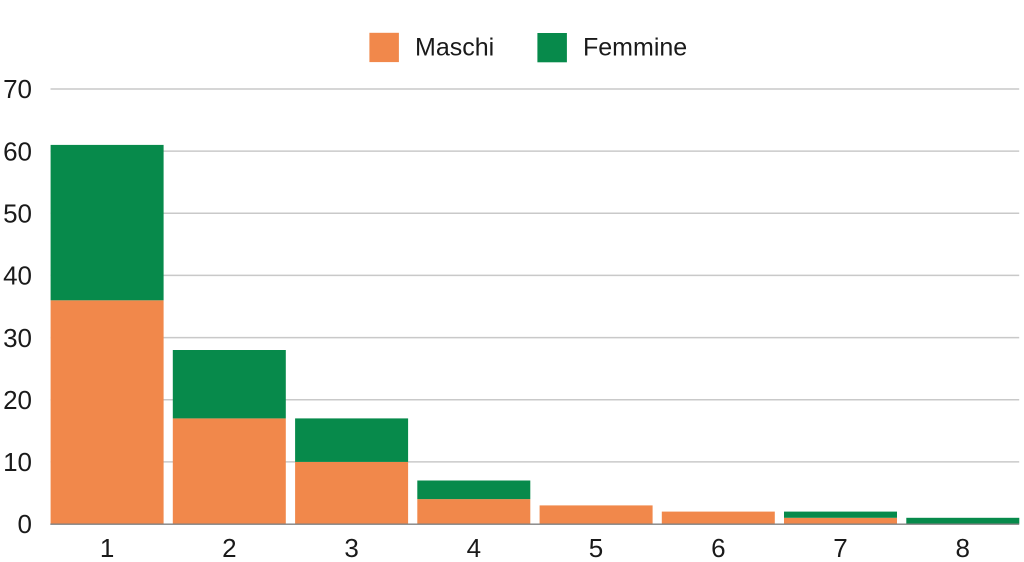 Image resolution: width=1024 pixels, height=562 pixels. I want to click on svg-text: 4, so click(474, 547).